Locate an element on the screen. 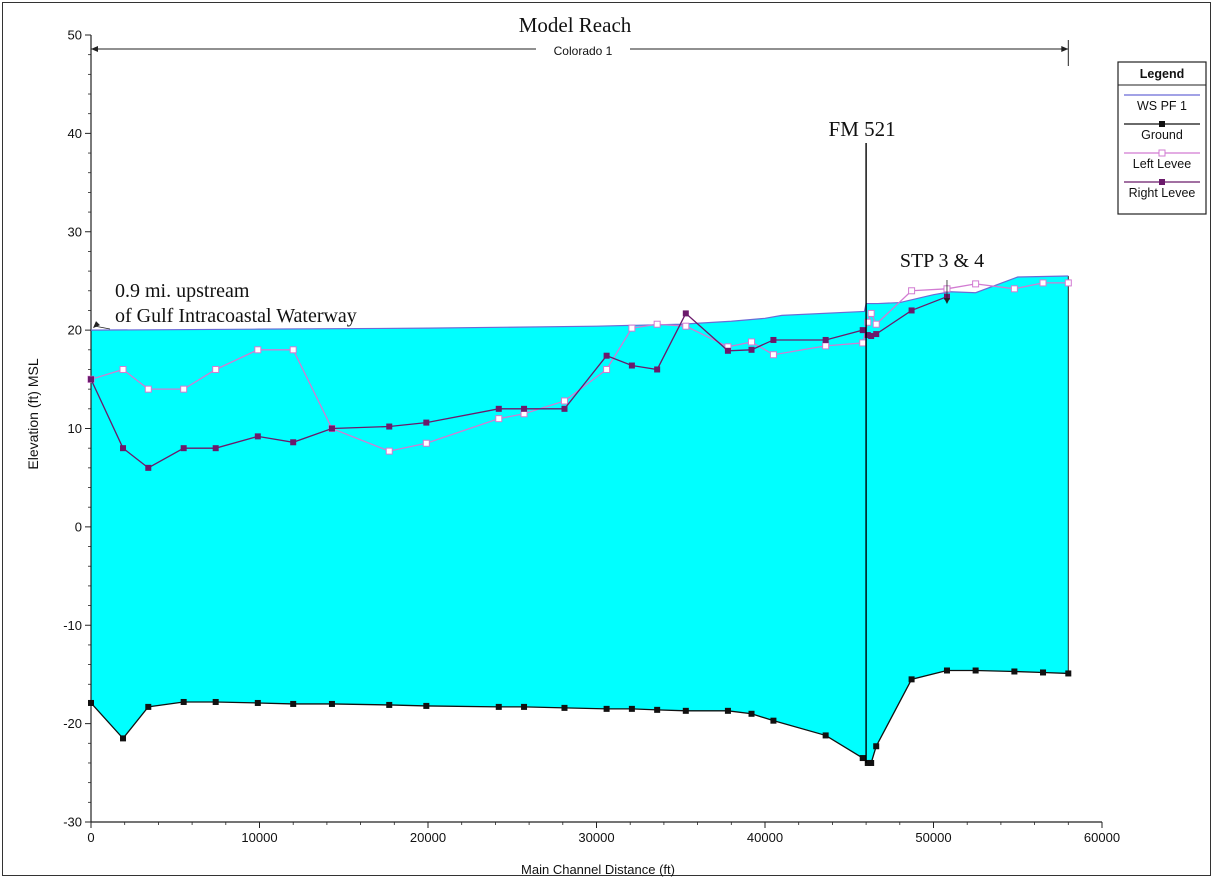 The image size is (1215, 880). legend-left-levee-marker is located at coordinates (1162, 153).